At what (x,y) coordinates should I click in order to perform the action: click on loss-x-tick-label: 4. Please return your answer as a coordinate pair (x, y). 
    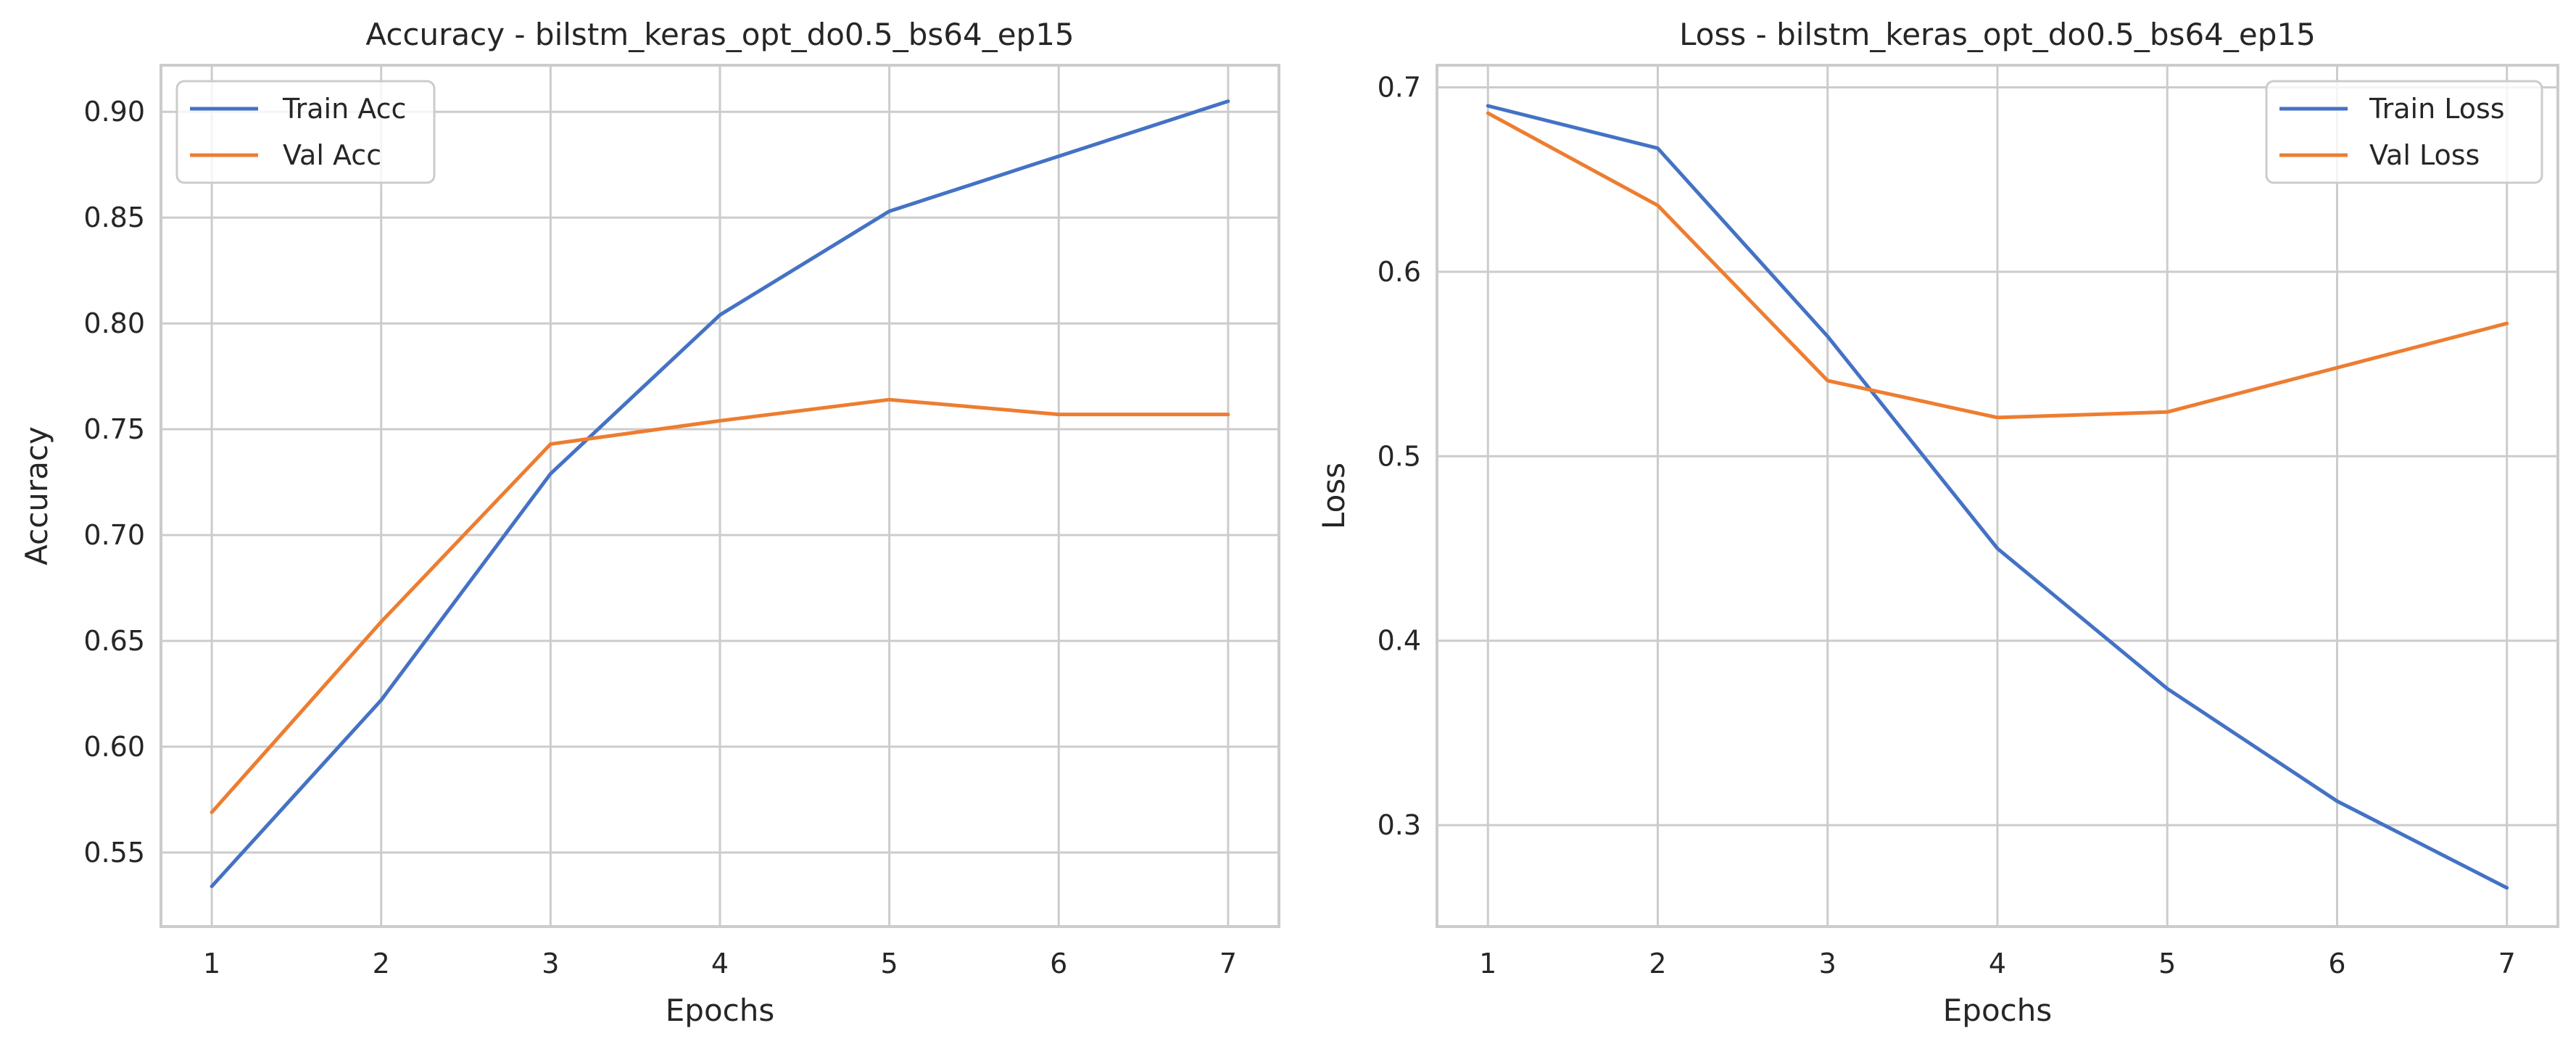
    Looking at the image, I should click on (1998, 964).